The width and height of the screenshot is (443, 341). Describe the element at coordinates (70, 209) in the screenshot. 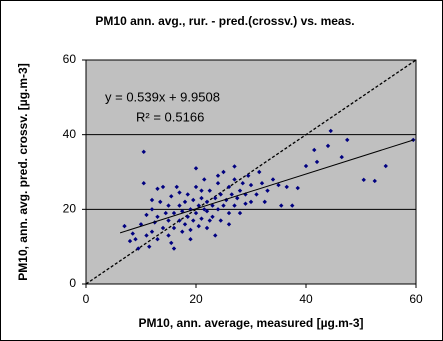

I see `y-tick-label: 20` at that location.